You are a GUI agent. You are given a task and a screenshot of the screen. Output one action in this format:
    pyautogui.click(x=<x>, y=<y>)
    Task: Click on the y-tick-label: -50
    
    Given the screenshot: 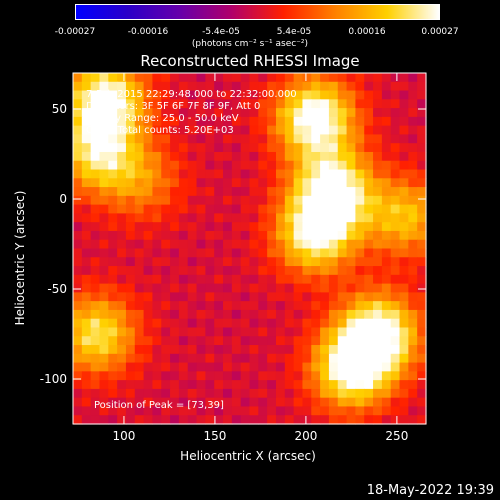 What is the action you would take?
    pyautogui.click(x=57, y=289)
    